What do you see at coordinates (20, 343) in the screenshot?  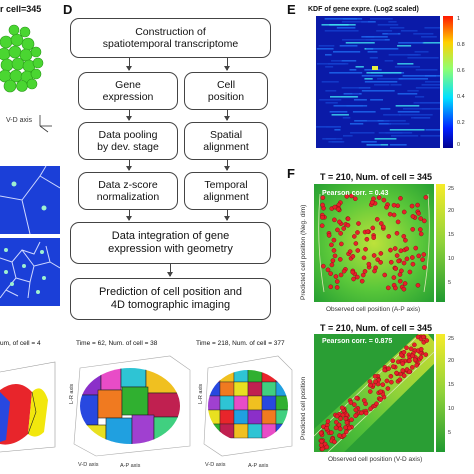 I see `left-bottom-title: um, of cell = 4` at bounding box center [20, 343].